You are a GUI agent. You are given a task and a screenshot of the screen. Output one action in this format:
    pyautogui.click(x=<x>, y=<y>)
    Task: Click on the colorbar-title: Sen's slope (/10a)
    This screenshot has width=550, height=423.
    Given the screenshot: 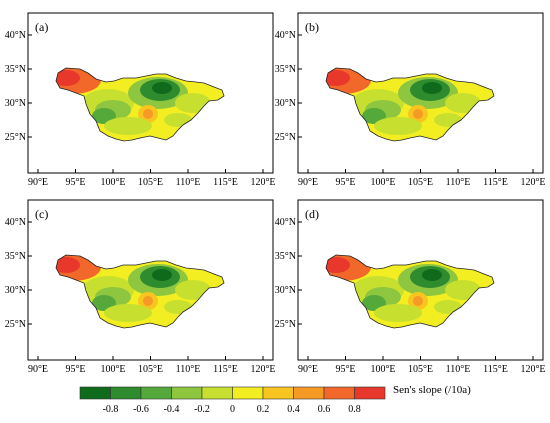 What is the action you would take?
    pyautogui.click(x=432, y=390)
    